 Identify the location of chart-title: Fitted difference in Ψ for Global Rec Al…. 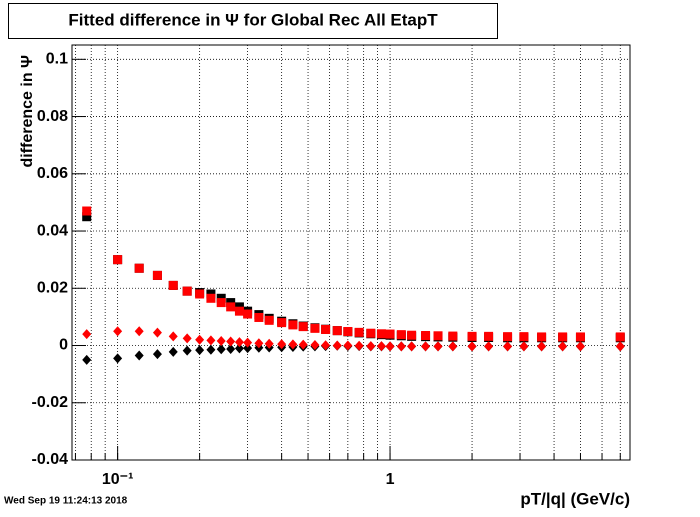
(253, 19).